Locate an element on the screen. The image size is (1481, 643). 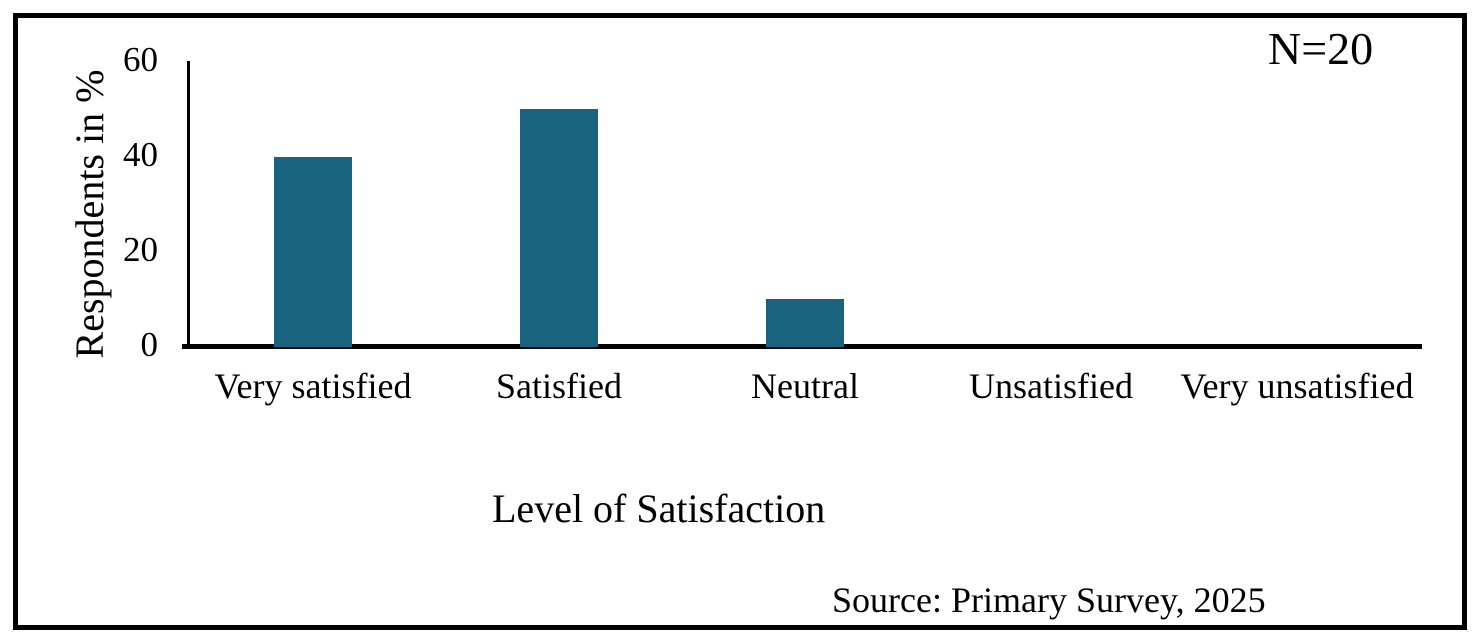
category-label-very-satisfied: Very satisfied is located at coordinates (313, 386).